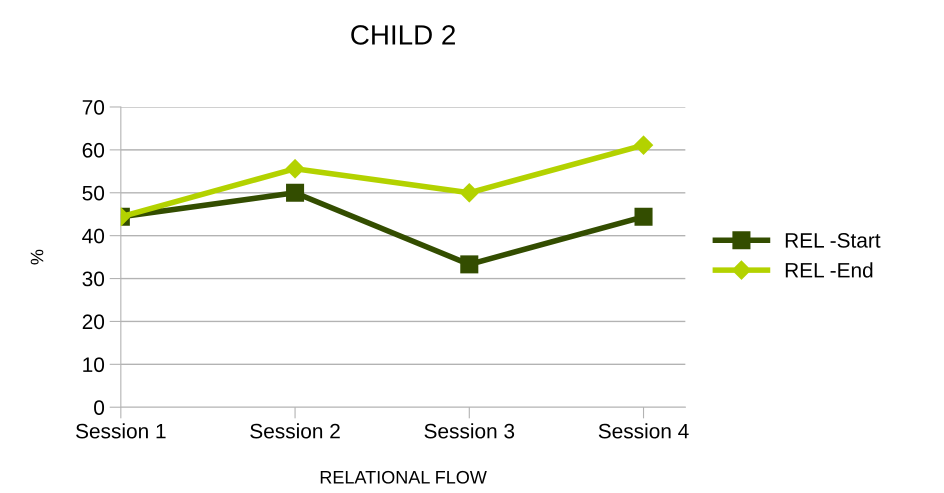 Image resolution: width=944 pixels, height=493 pixels. I want to click on y-tick-label: 10, so click(93, 364).